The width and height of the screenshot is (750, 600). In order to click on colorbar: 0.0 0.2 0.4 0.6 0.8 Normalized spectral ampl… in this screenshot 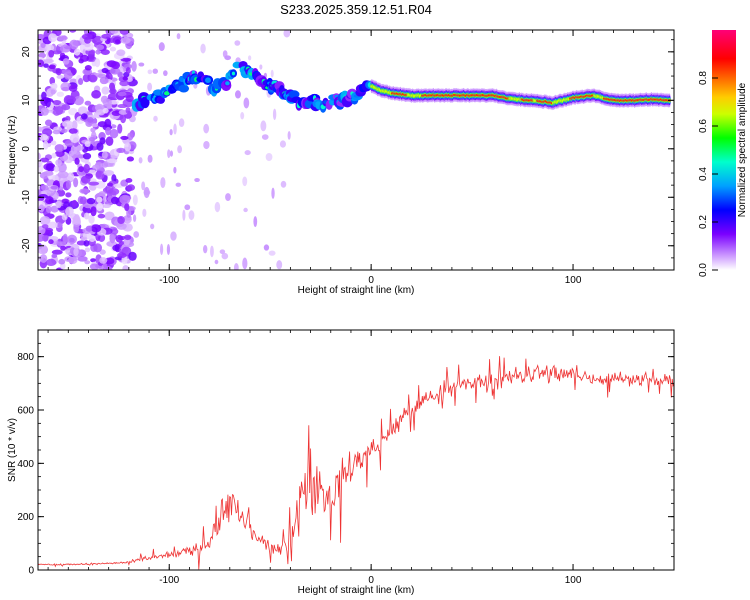, I will do `click(723, 153)`.